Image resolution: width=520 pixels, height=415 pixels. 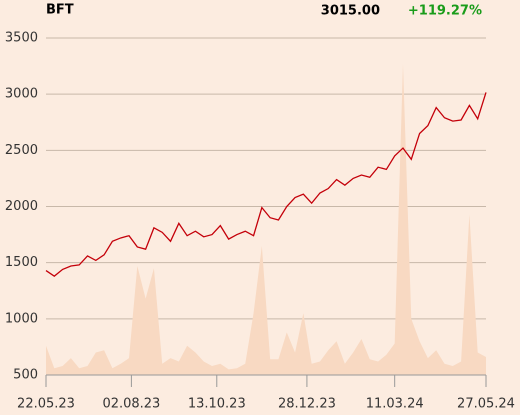 What do you see at coordinates (486, 404) in the screenshot?
I see `x-tick-label: 27.05.24` at bounding box center [486, 404].